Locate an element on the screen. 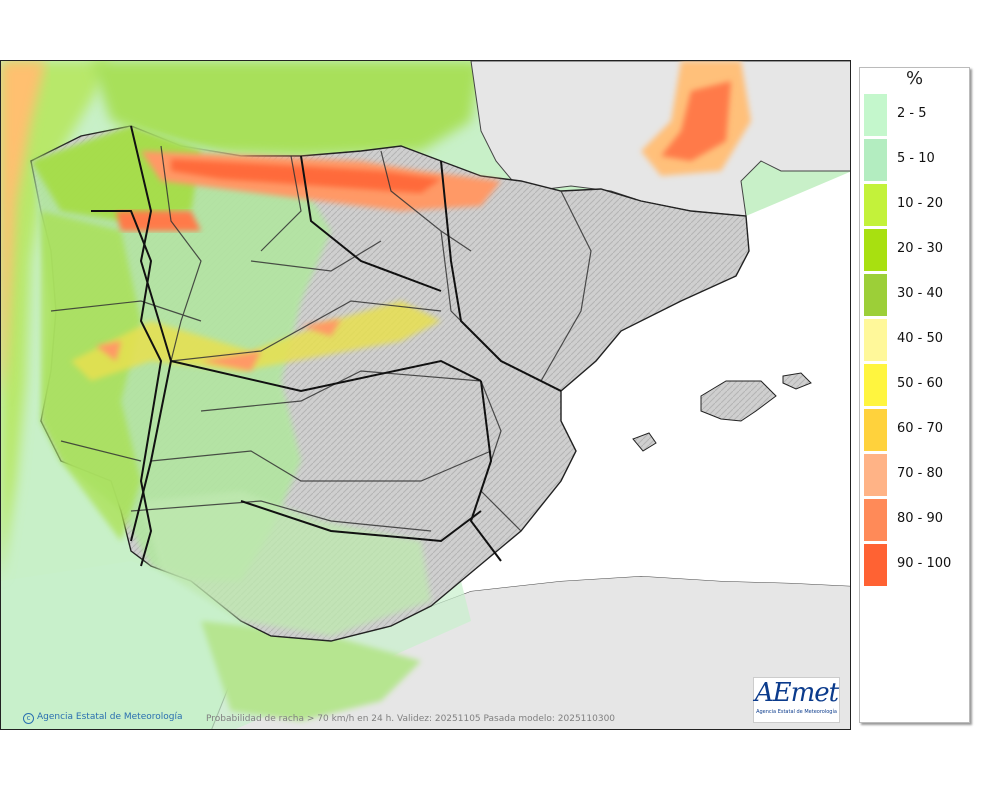 The height and width of the screenshot is (790, 1000). legend-label: 20 - 30 is located at coordinates (920, 248).